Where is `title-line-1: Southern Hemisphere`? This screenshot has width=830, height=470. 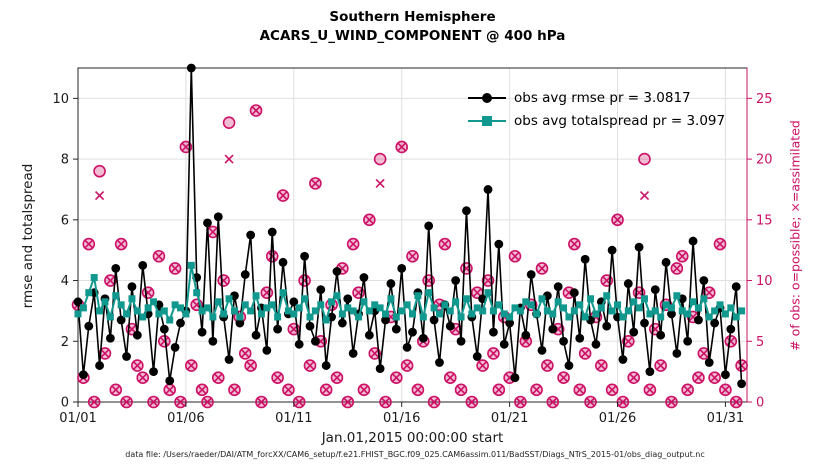
title-line-1: Southern Hemisphere is located at coordinates (412, 17).